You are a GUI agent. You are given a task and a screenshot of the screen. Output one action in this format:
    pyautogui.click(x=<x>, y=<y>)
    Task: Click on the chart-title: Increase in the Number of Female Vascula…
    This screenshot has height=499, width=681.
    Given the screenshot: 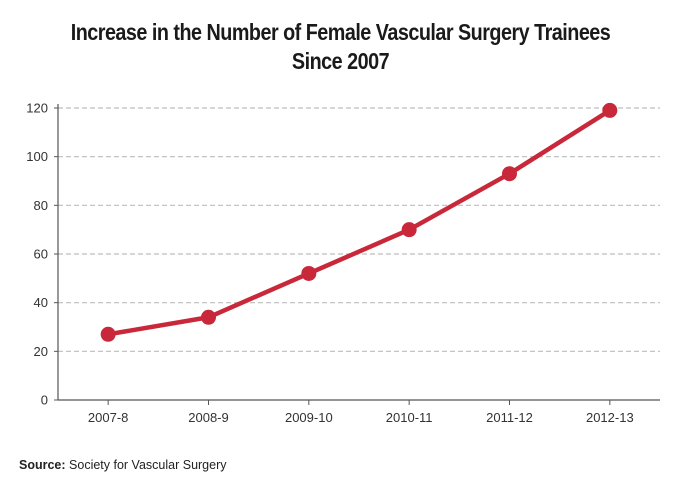 What is the action you would take?
    pyautogui.click(x=340, y=47)
    